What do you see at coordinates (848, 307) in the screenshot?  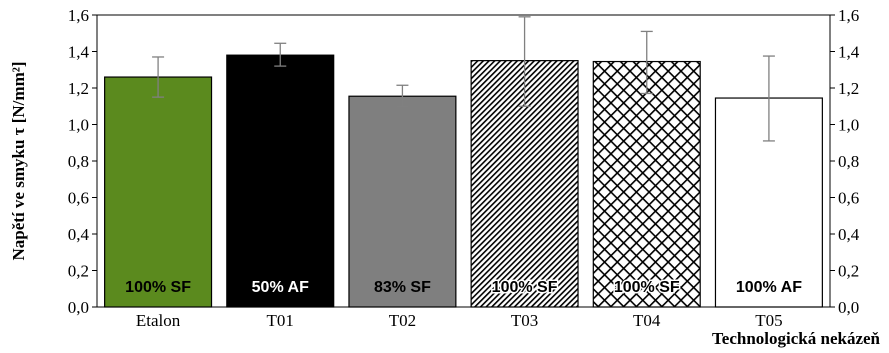 I see `y-tick-label-right: 0,0` at bounding box center [848, 307].